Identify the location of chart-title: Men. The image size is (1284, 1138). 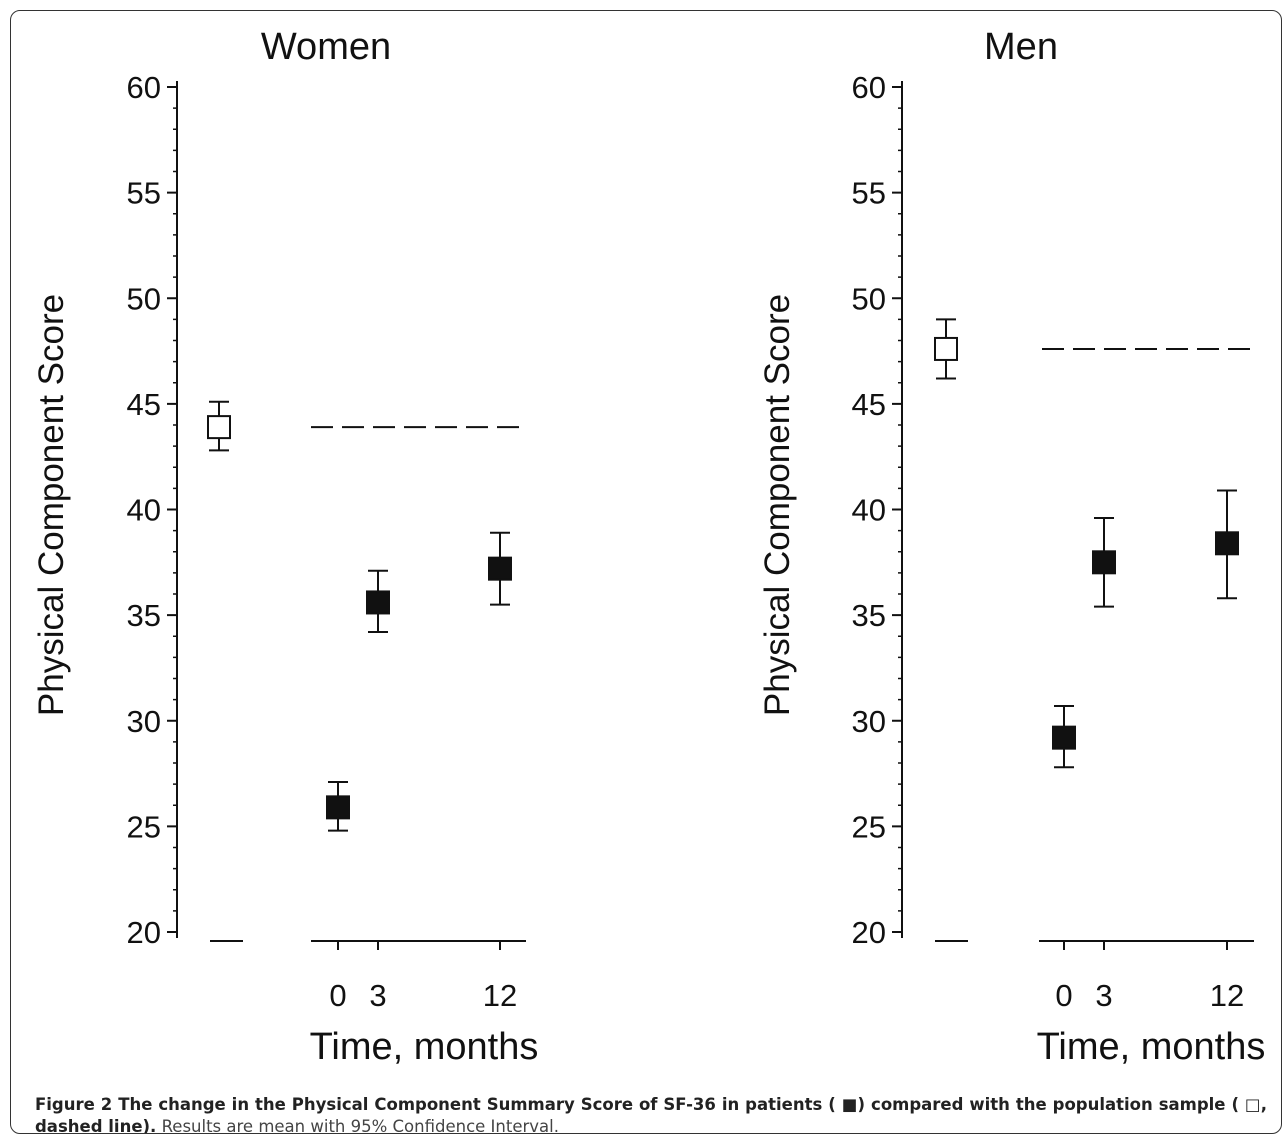
(1021, 47).